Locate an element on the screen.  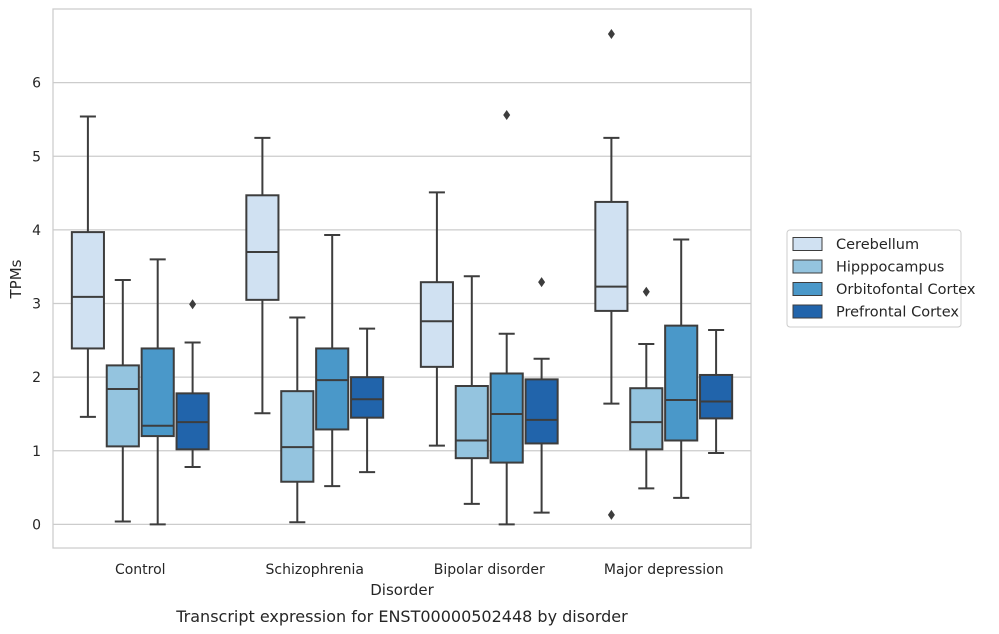
box-hipppocampus-control is located at coordinates (122, 400).